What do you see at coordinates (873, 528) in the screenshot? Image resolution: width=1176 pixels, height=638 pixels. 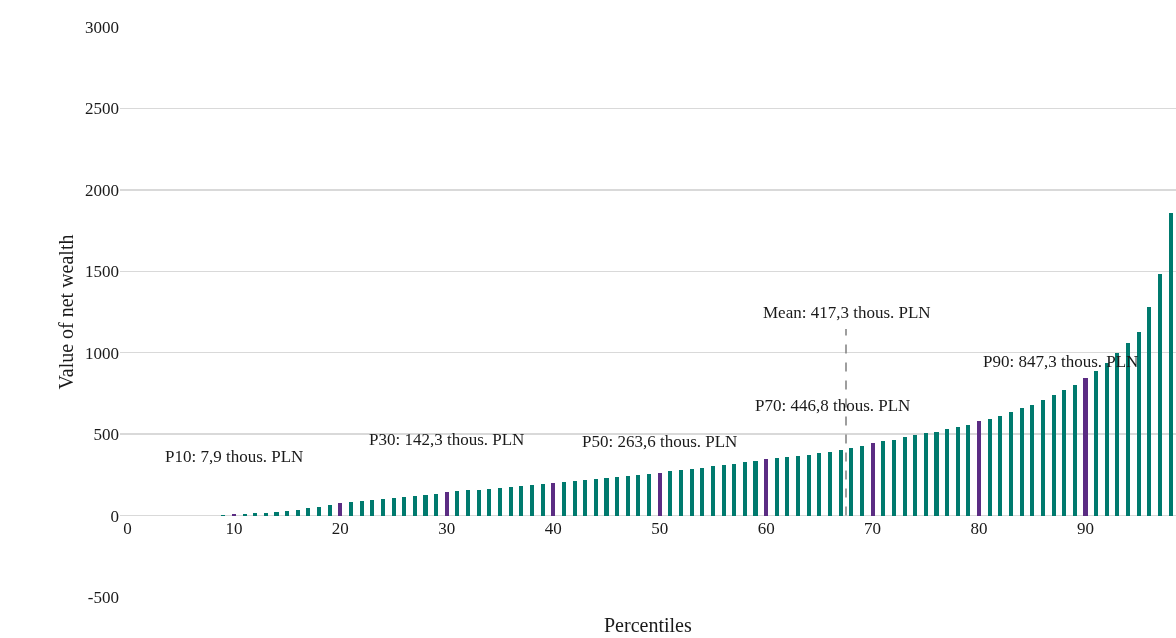 I see `x-tick-label: 70` at bounding box center [873, 528].